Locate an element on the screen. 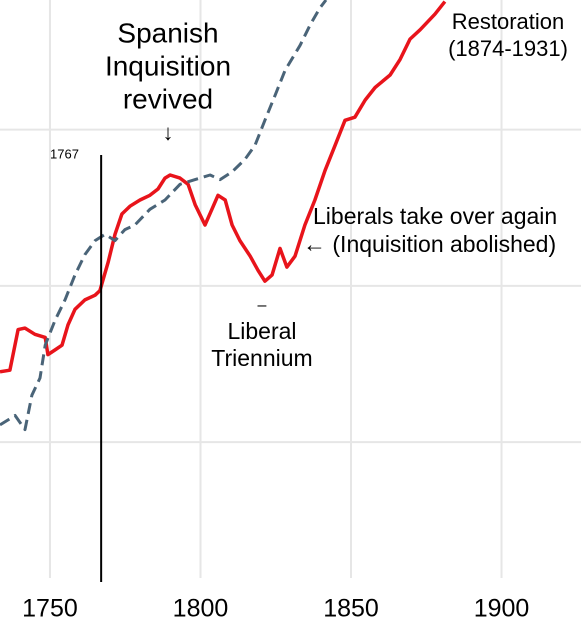 Image resolution: width=581 pixels, height=638 pixels. annotation: ↓ is located at coordinates (168, 132).